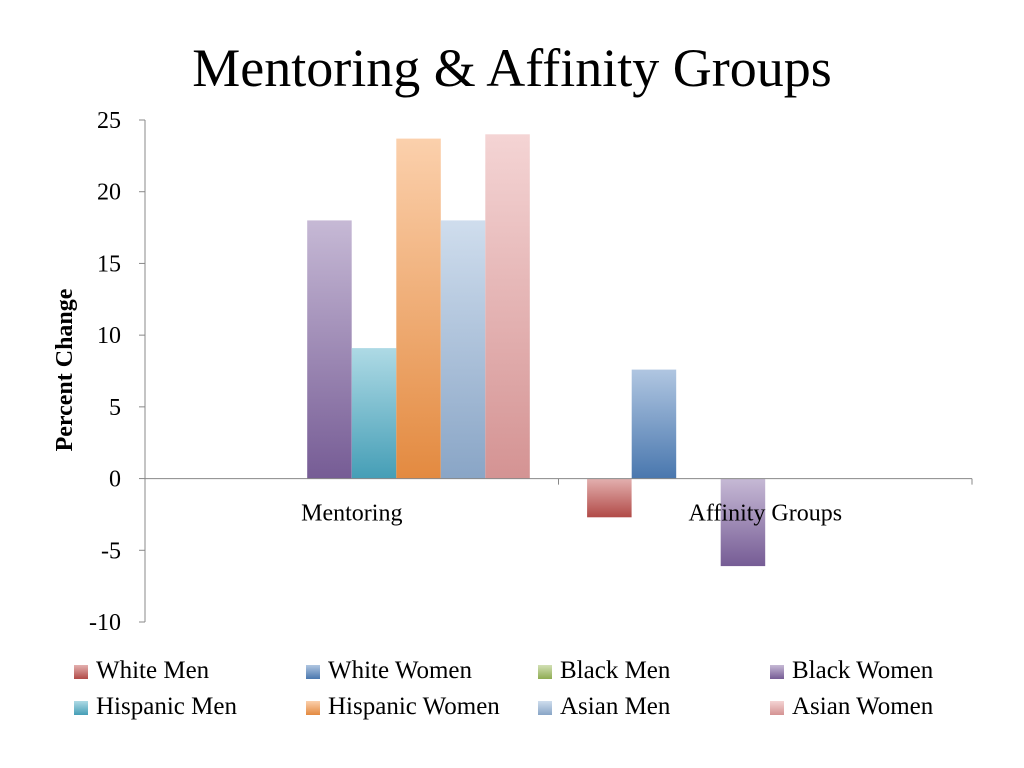 The height and width of the screenshot is (768, 1024). Describe the element at coordinates (111, 551) in the screenshot. I see `y-tick-label: -5` at that location.